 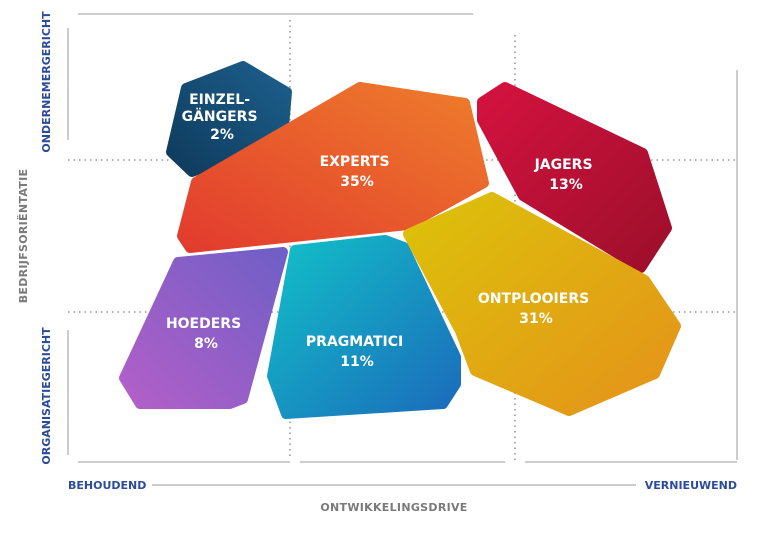 I want to click on segment-hoeders-label: HOEDERS 8%, so click(x=206, y=334).